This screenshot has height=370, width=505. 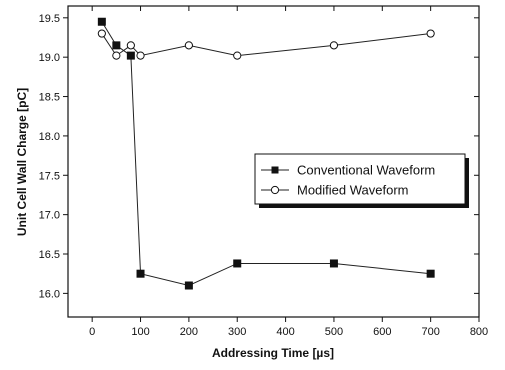 I want to click on legend-box, so click(x=360, y=179).